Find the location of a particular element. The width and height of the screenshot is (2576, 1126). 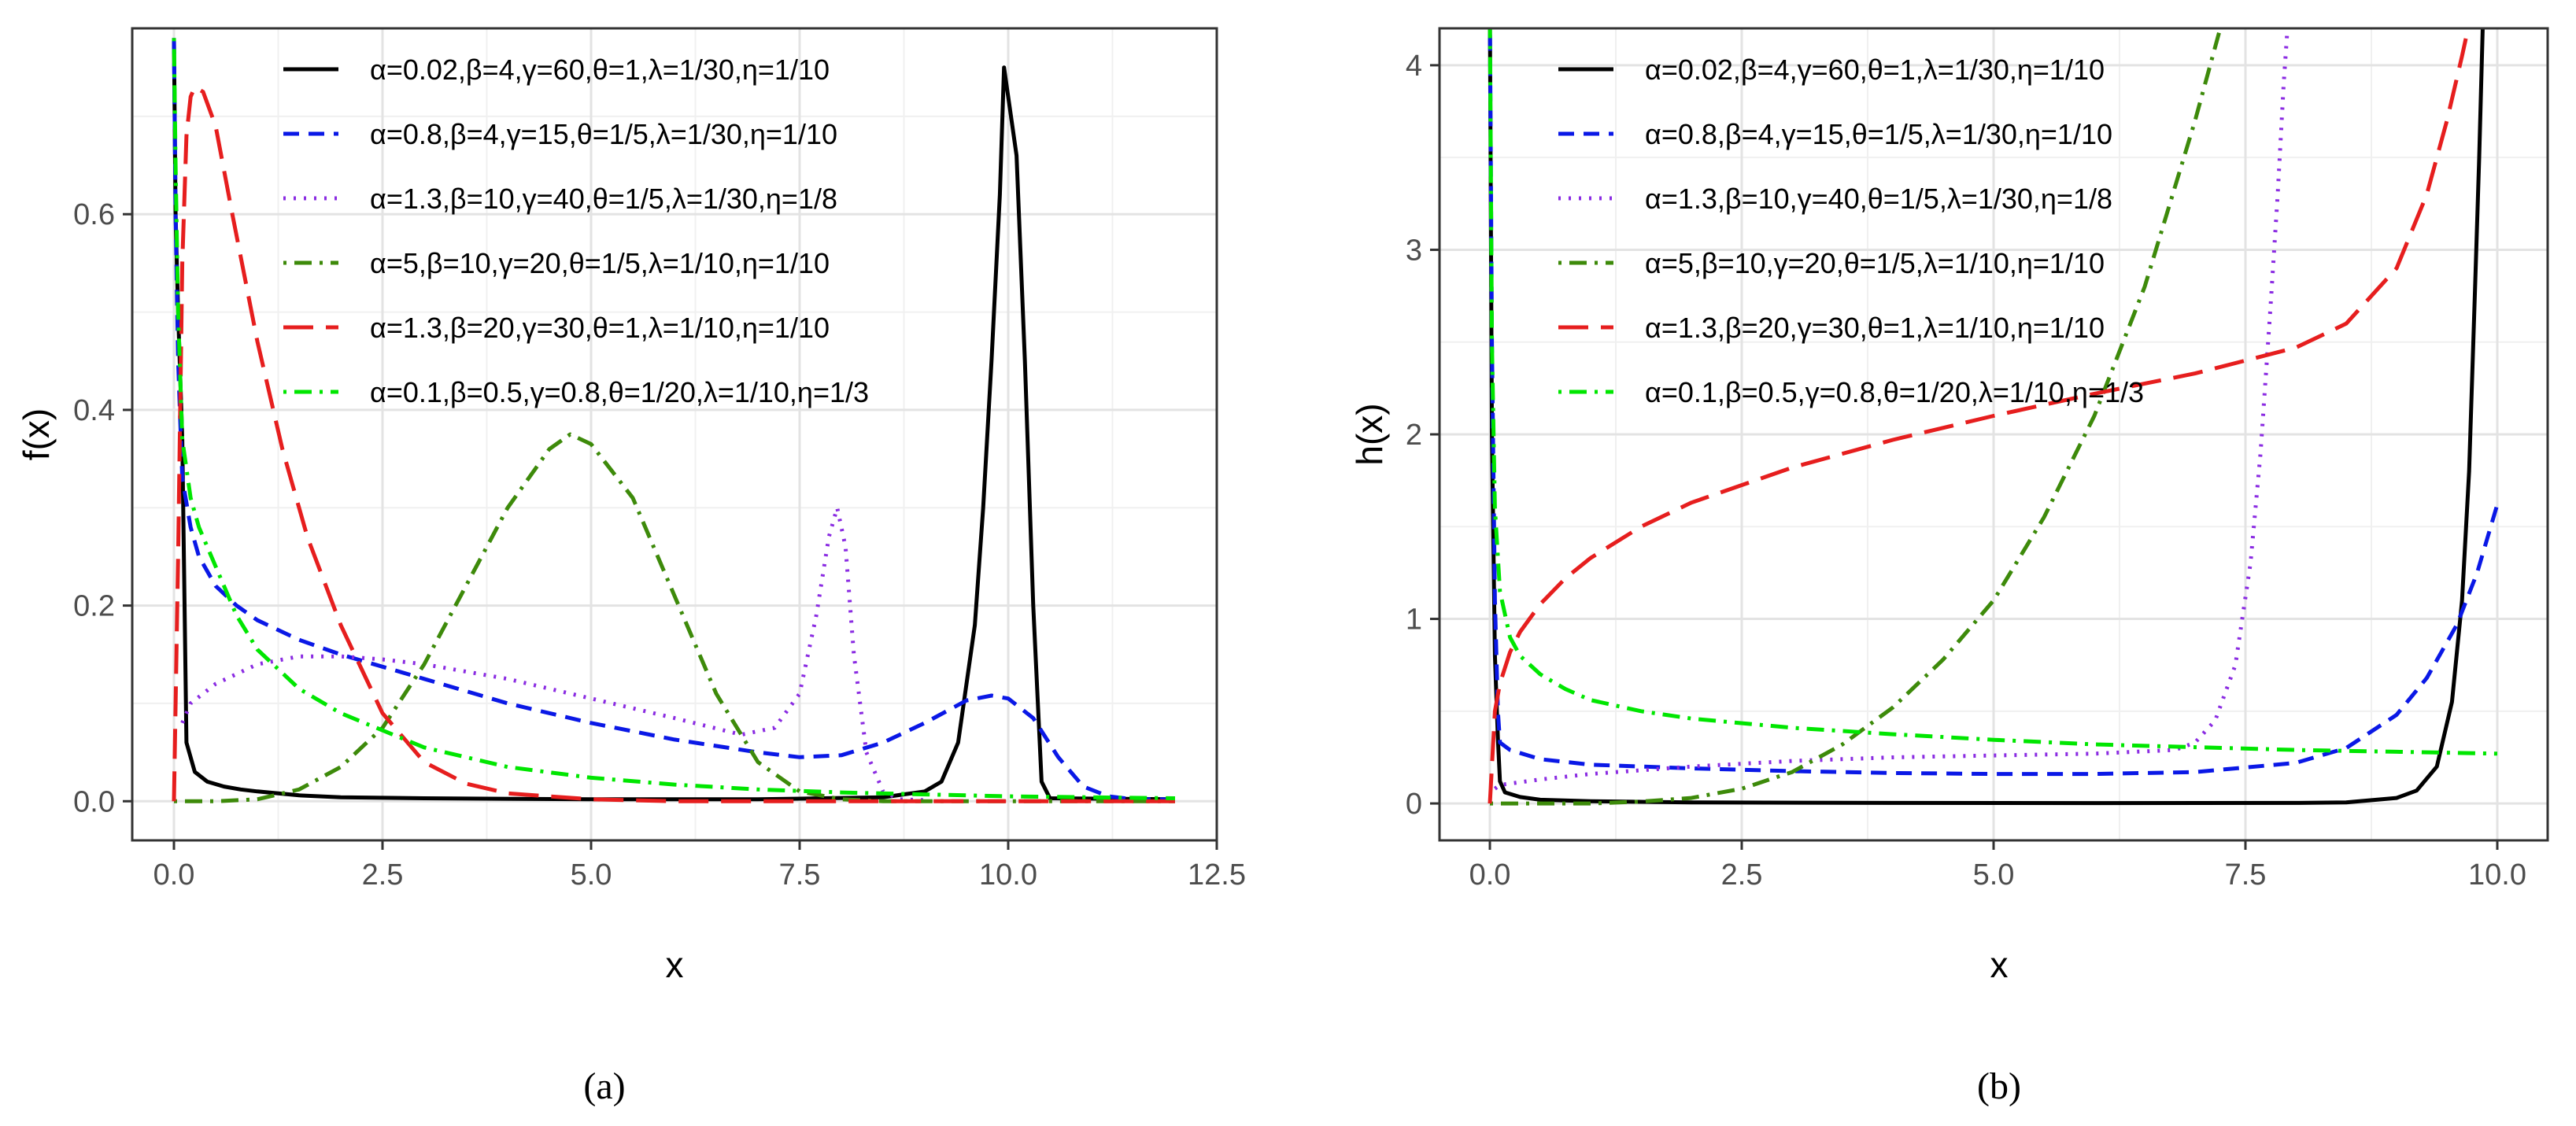

y-axis: 0.0 0.2 0.4 0.6 is located at coordinates (102, 508).